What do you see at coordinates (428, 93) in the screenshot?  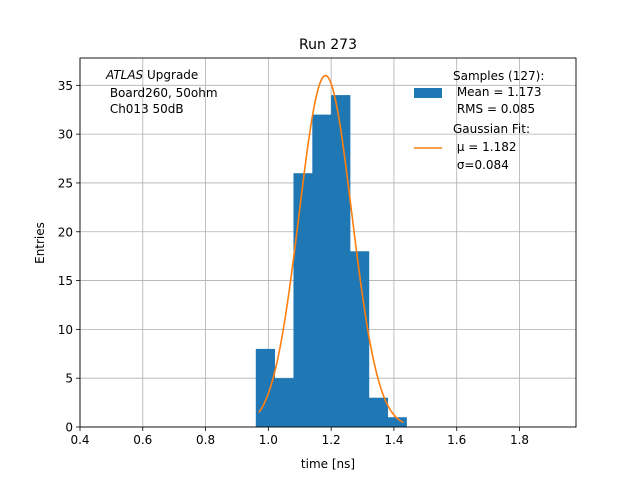 I see `legend-swatch-samples` at bounding box center [428, 93].